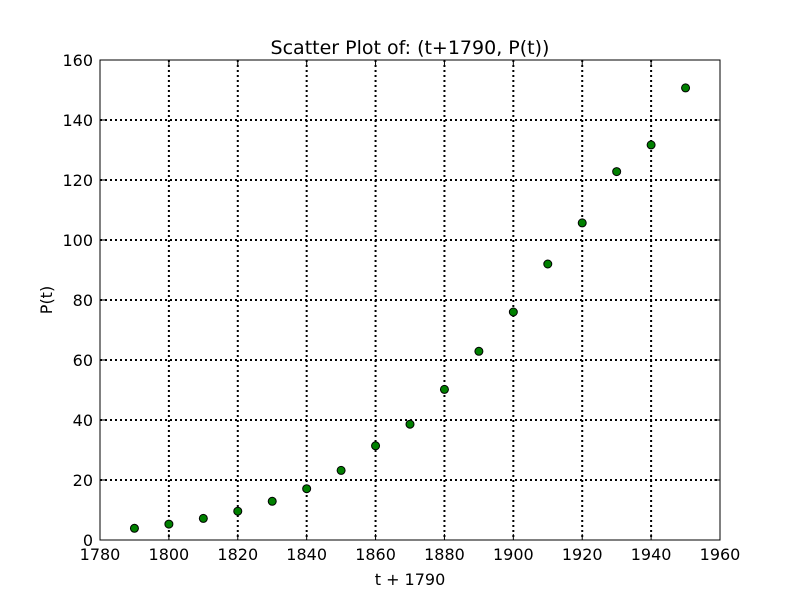  I want to click on x-axis-label: t + 1790, so click(410, 579).